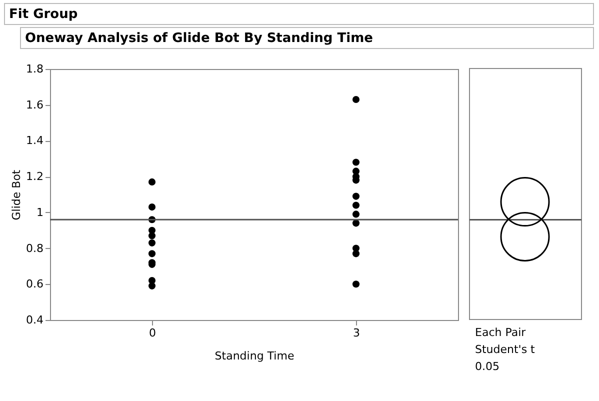 Image resolution: width=599 pixels, height=401 pixels. What do you see at coordinates (35, 141) in the screenshot?
I see `y-tick-label: 1.4` at bounding box center [35, 141].